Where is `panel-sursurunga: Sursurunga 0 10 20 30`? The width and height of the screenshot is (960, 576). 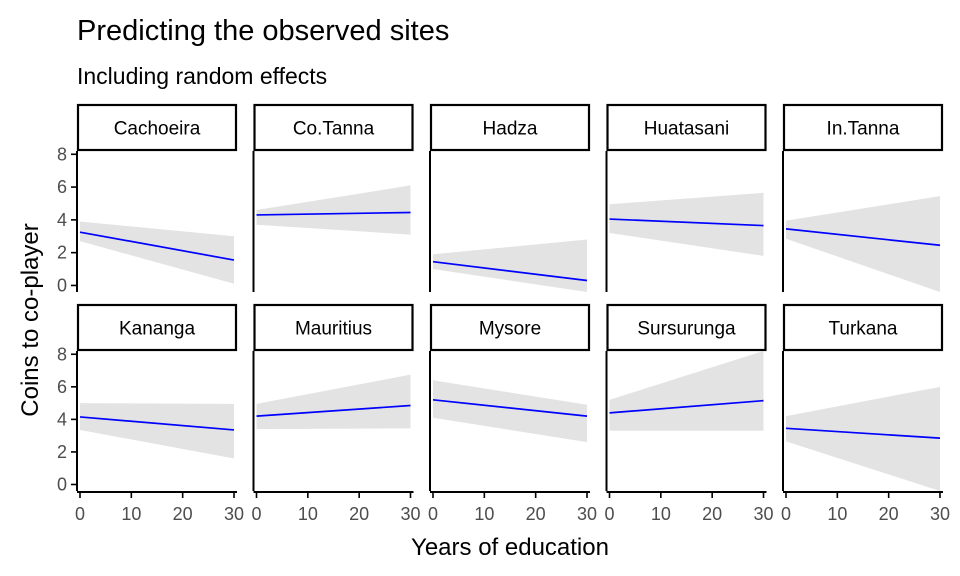
panel-sursurunga: Sursurunga 0 10 20 30 is located at coordinates (689, 413).